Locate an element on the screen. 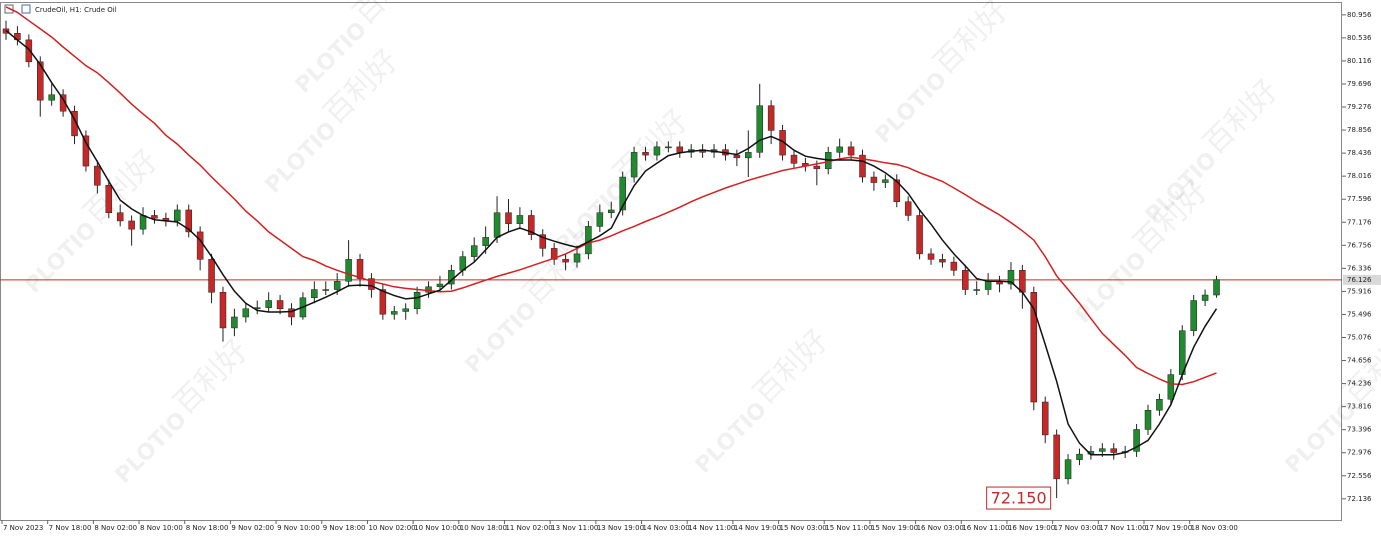 This screenshot has width=1381, height=538. x-tick-label: 16 Nov 19:00 is located at coordinates (1031, 528).